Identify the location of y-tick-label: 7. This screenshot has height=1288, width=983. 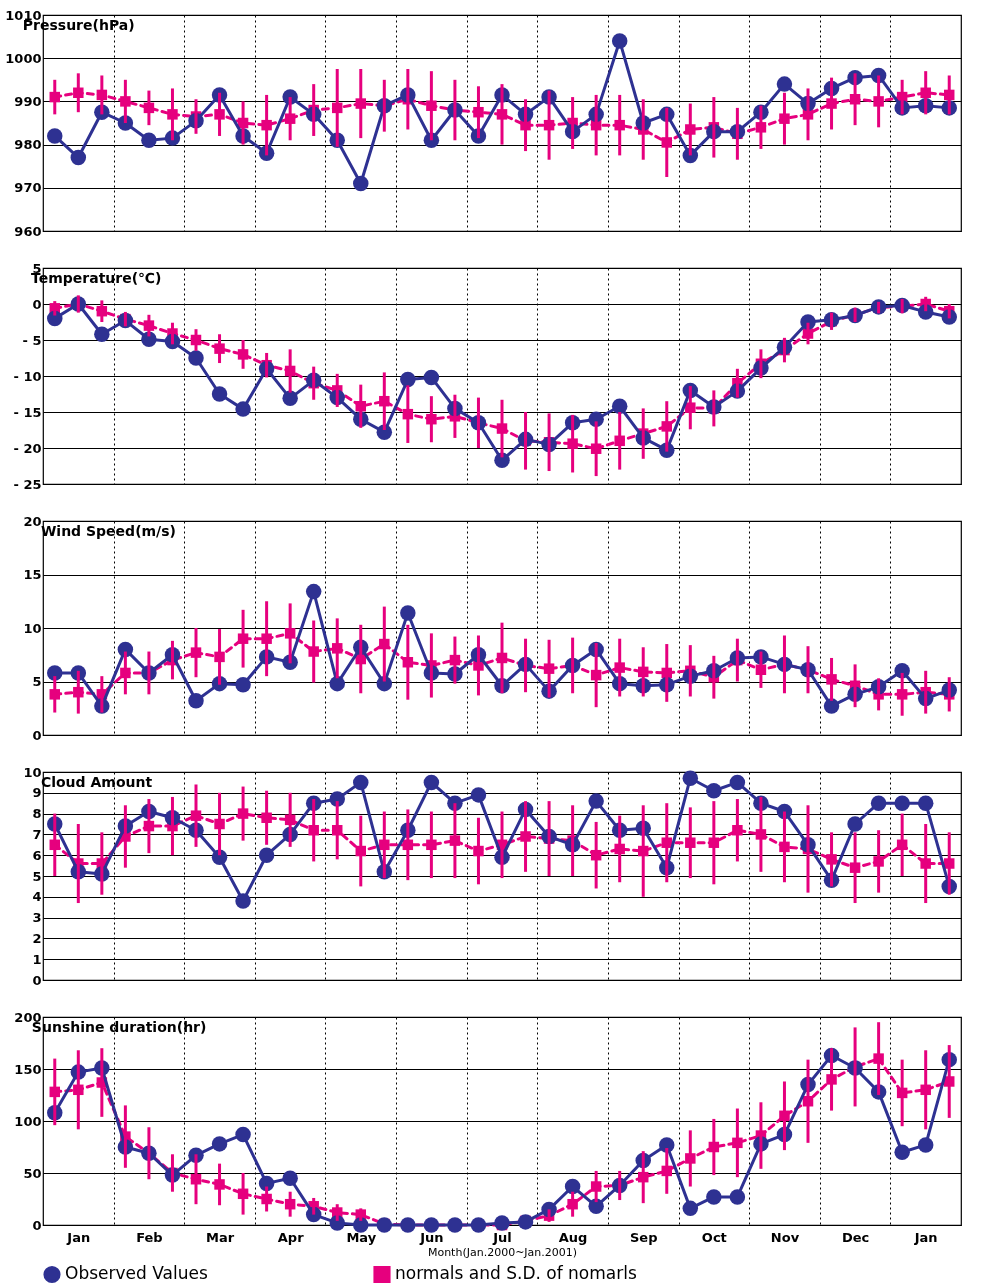
(37, 834).